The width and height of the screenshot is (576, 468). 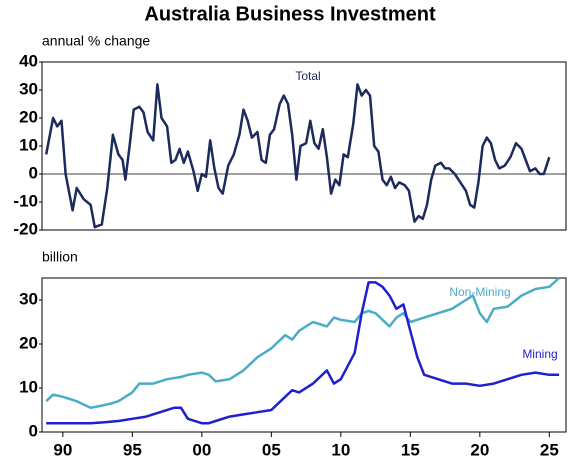 I want to click on series-label: Non-Mining, so click(x=479, y=292).